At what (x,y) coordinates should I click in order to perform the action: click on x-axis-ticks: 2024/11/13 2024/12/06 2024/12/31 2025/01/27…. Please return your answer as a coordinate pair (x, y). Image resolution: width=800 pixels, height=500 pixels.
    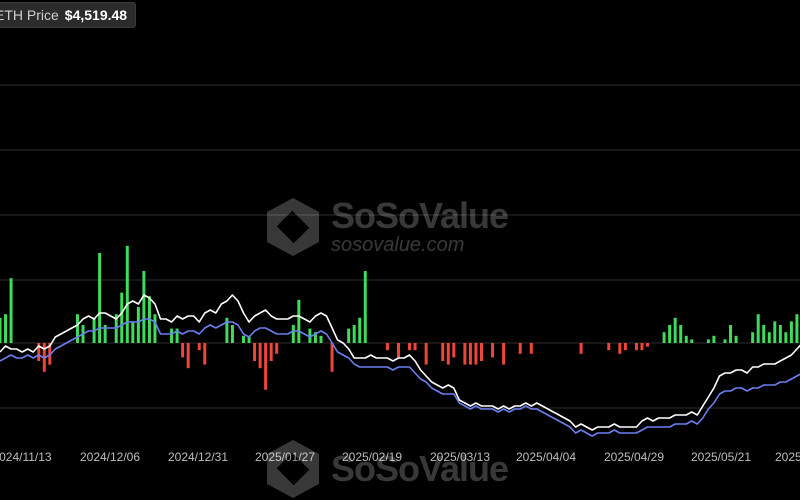
    Looking at the image, I should click on (400, 457).